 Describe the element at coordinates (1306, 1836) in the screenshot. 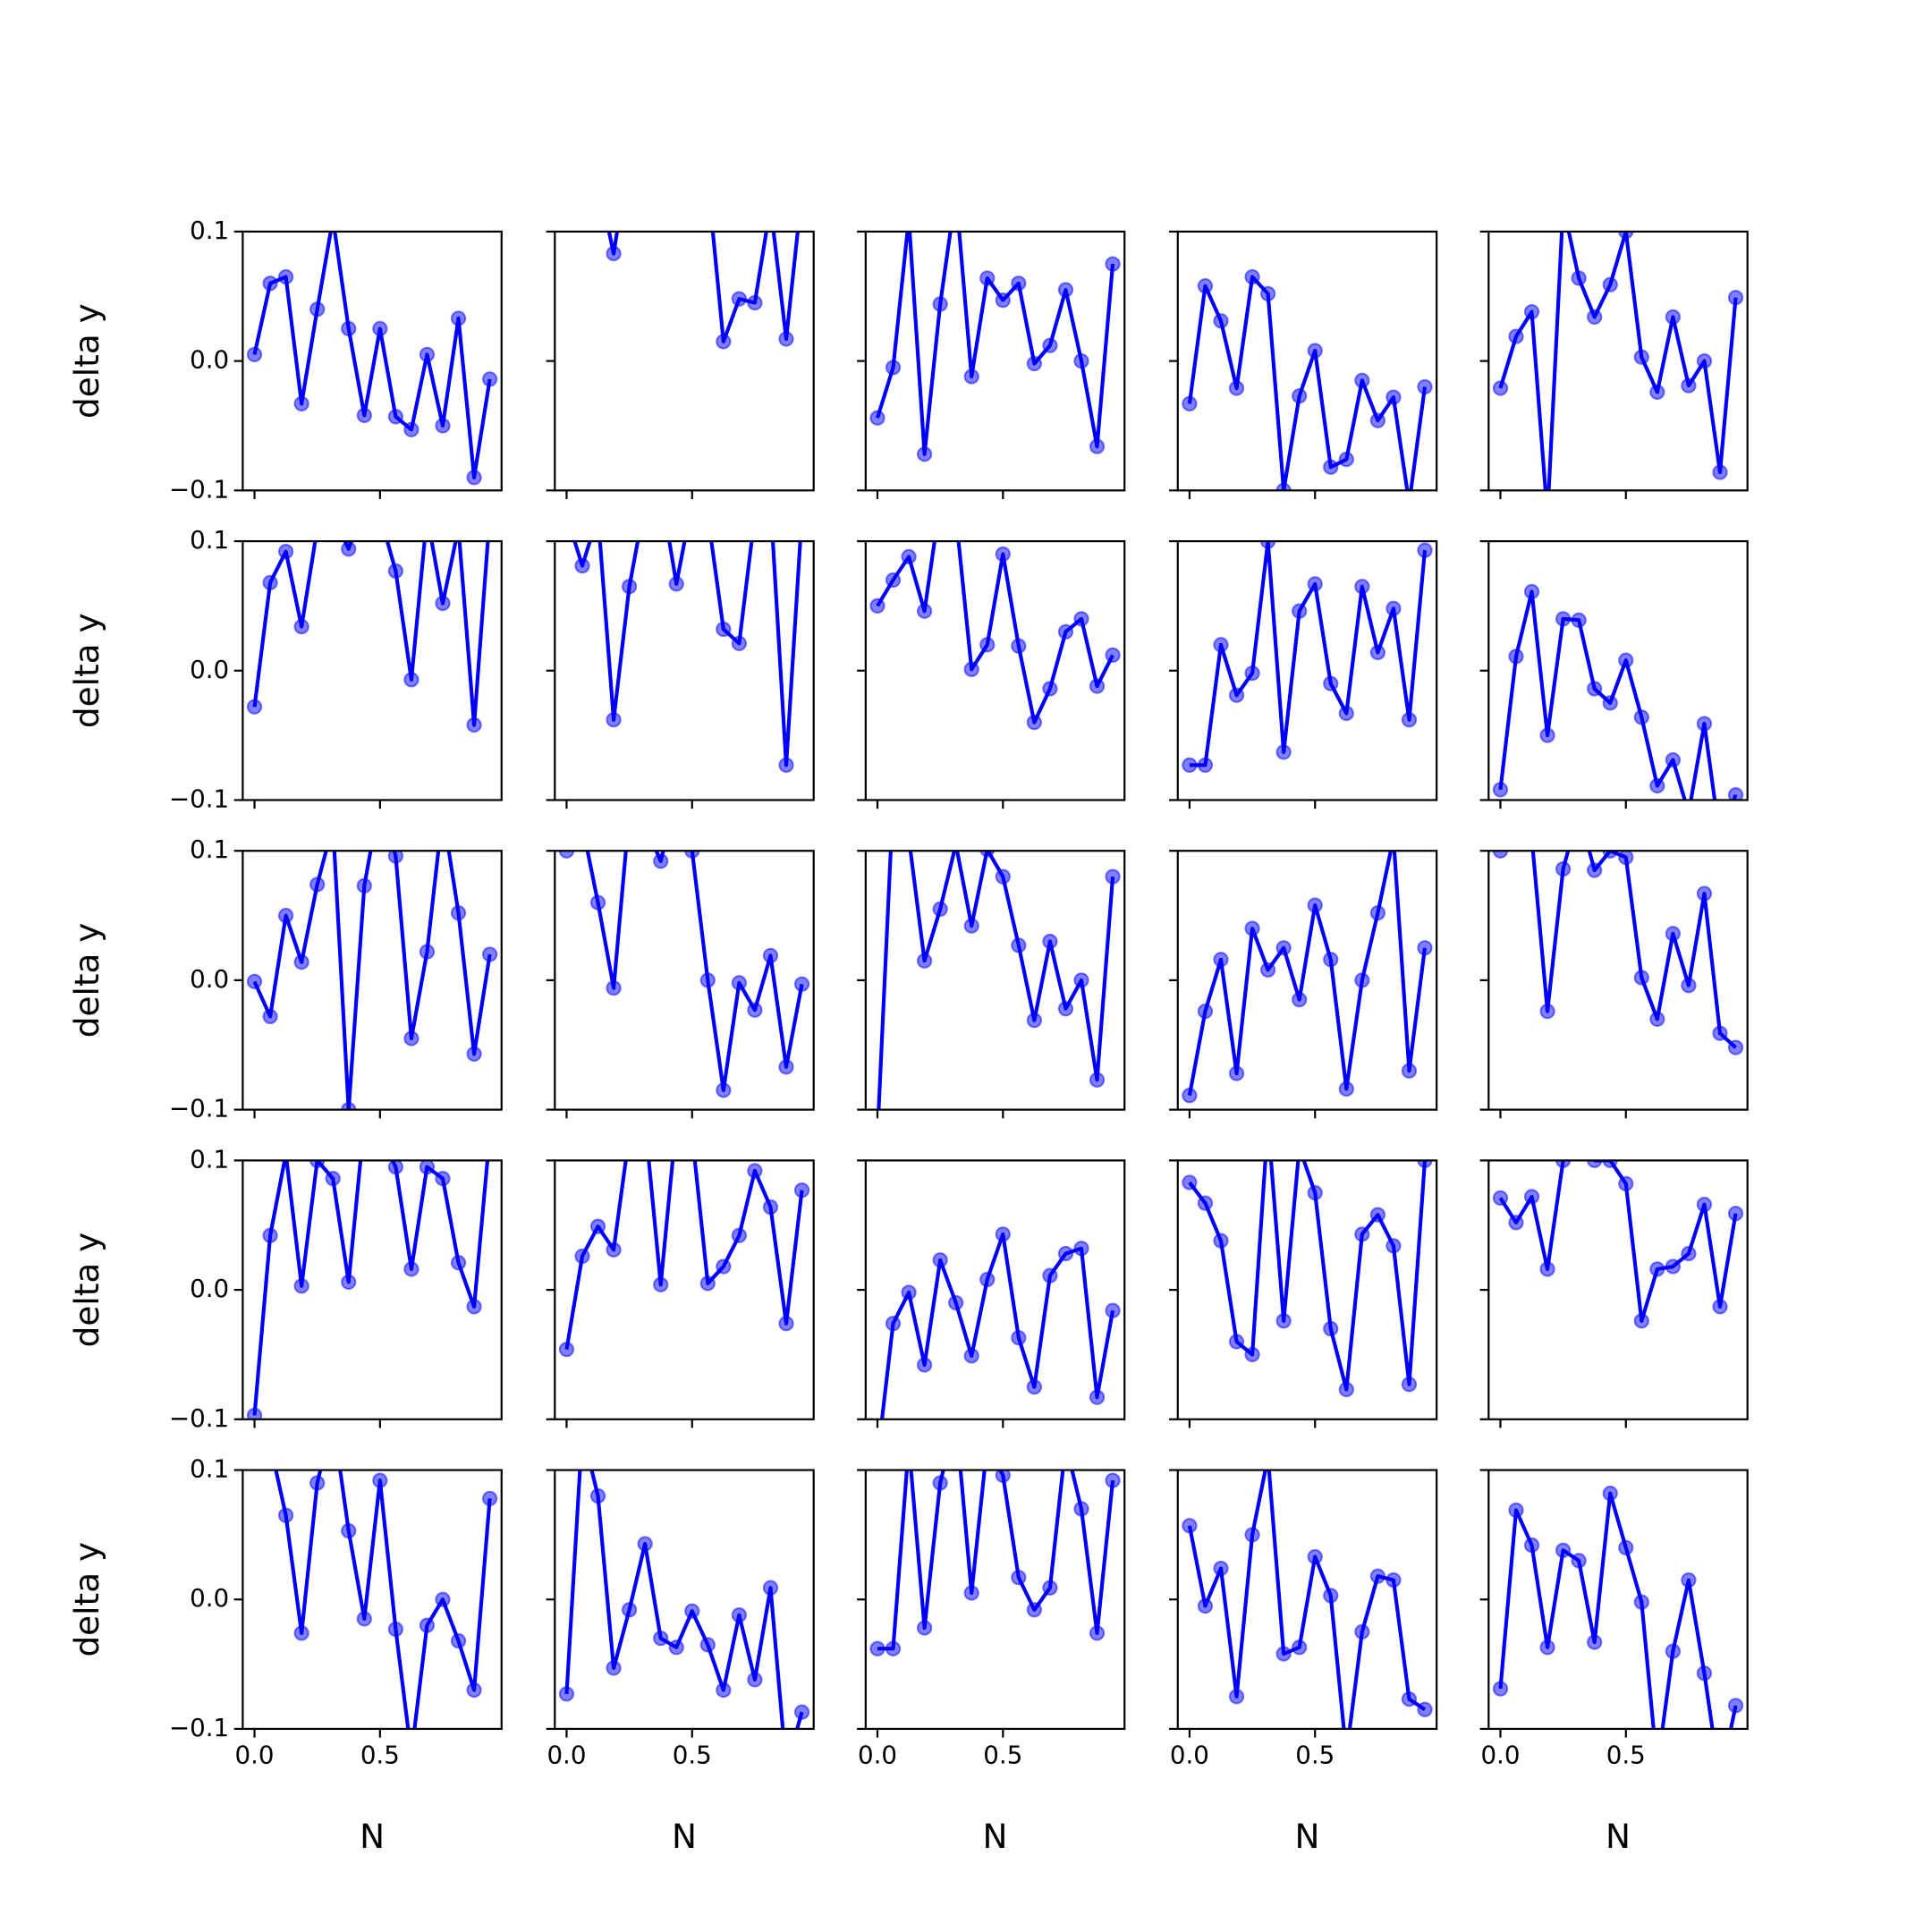

I see `x-axis-label: N` at that location.